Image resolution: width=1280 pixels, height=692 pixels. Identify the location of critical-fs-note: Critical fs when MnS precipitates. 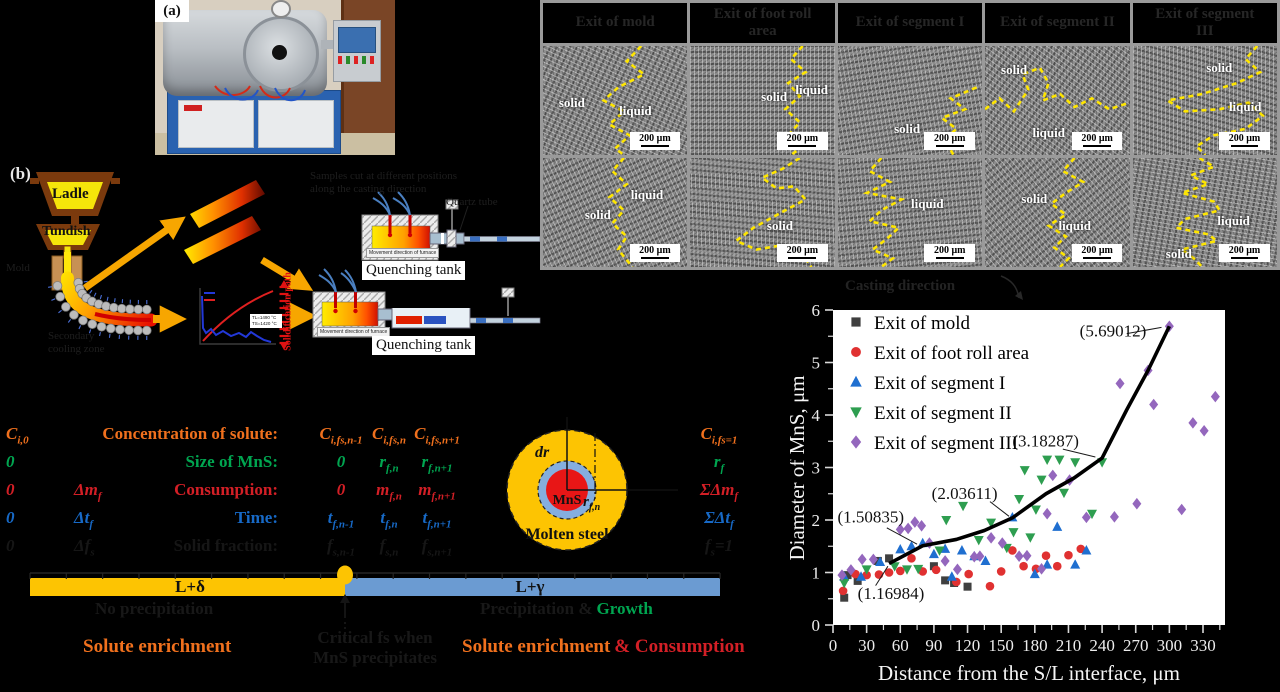
(375, 647).